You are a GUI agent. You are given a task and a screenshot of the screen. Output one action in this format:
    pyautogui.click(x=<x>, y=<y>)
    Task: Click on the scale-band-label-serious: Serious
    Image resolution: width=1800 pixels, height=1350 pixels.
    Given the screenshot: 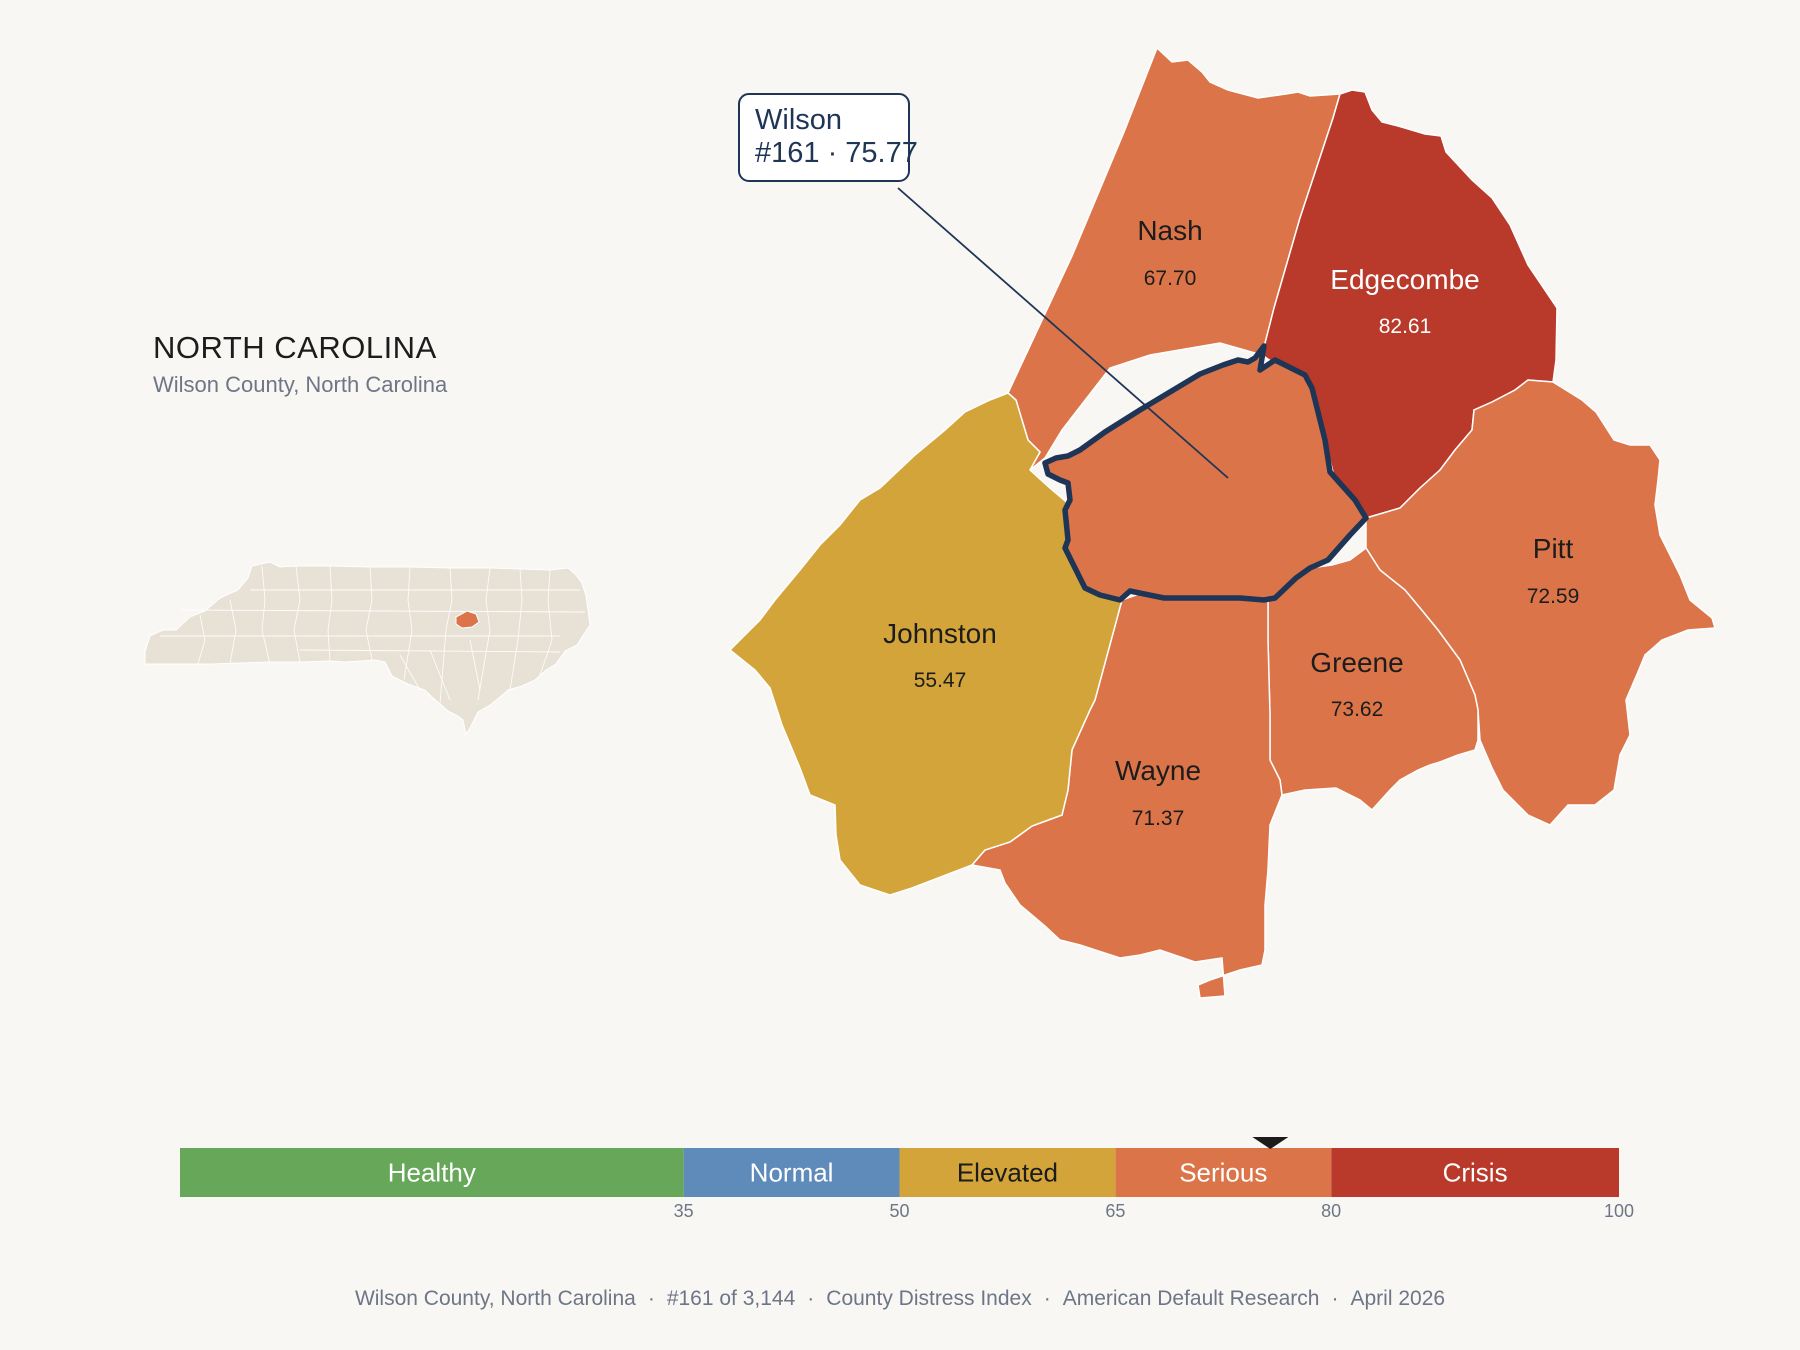 What is the action you would take?
    pyautogui.click(x=1223, y=1173)
    